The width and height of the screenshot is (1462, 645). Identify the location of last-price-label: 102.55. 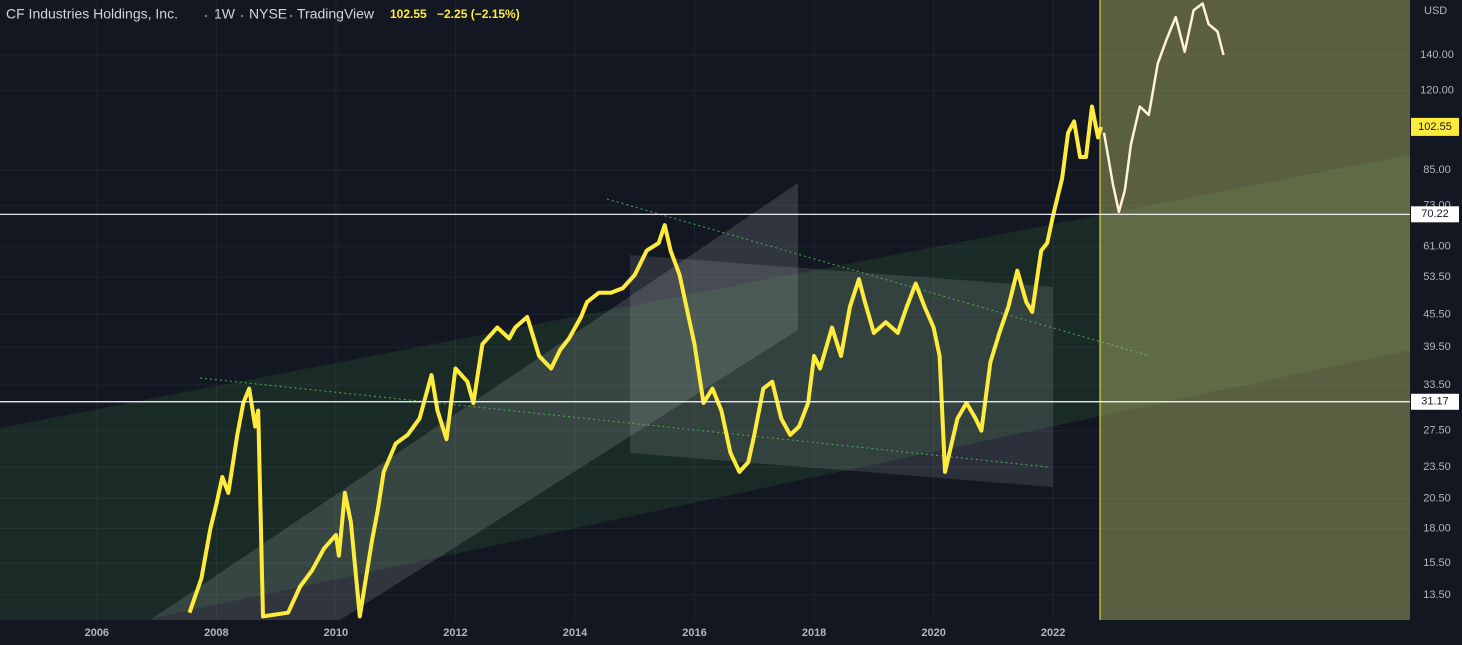
(1435, 127).